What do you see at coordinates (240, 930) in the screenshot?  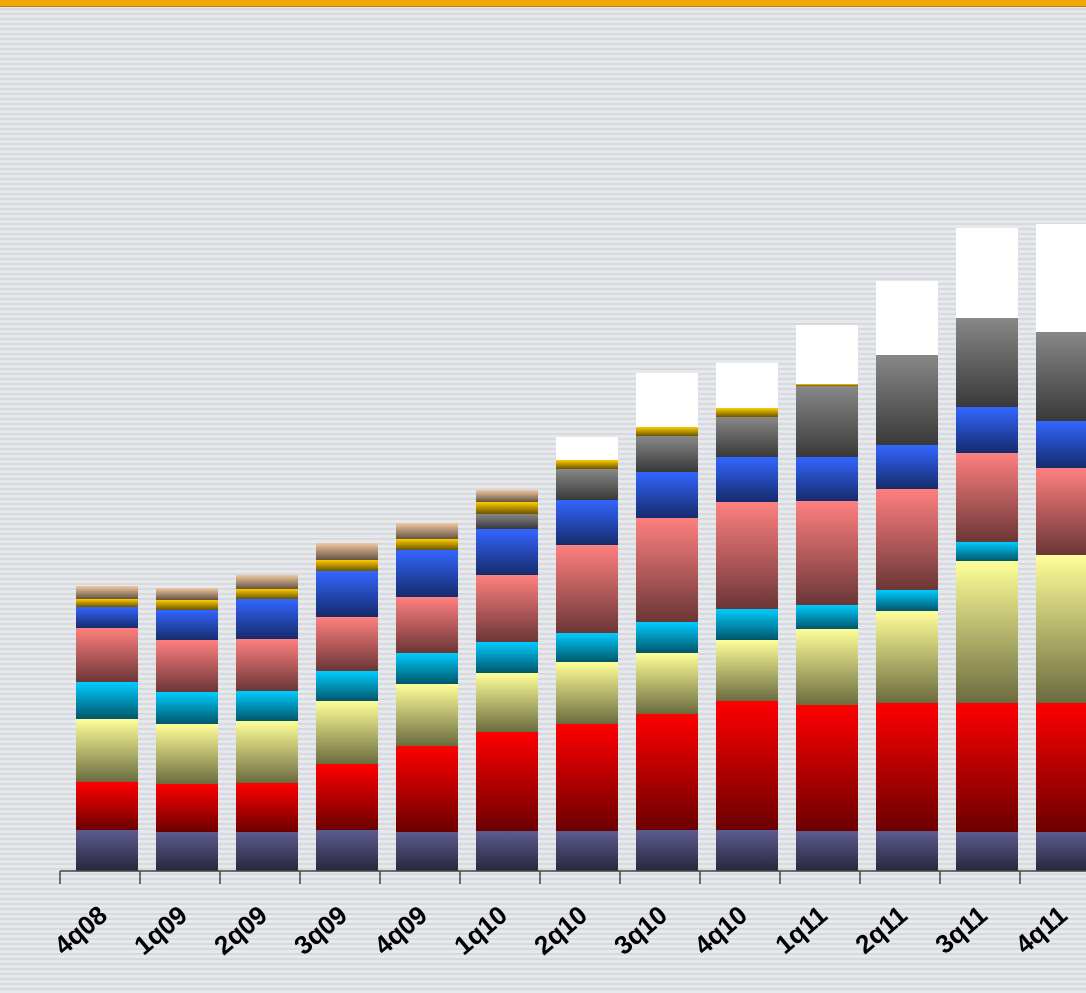 I see `x-tick-label: 2q09` at bounding box center [240, 930].